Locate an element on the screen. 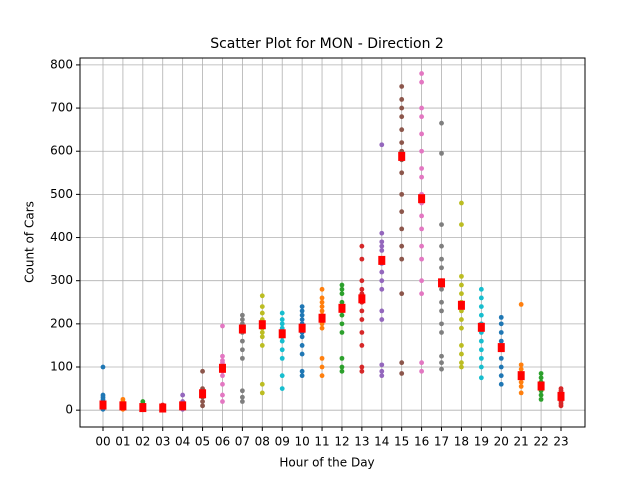  x-tick-label: 17 is located at coordinates (441, 442).